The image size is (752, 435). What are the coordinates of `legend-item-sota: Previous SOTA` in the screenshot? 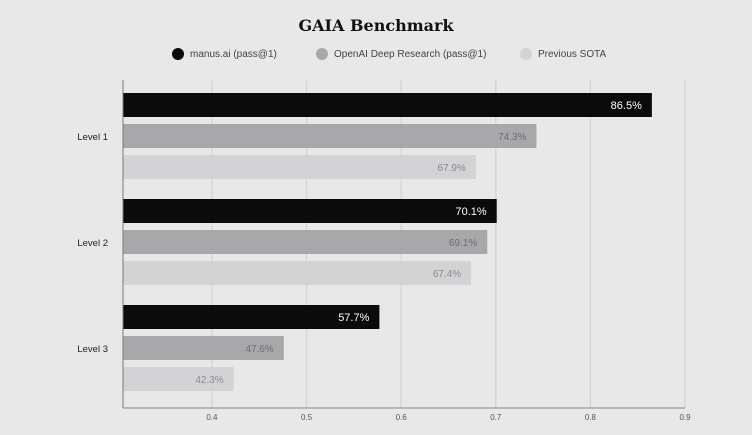 It's located at (563, 54).